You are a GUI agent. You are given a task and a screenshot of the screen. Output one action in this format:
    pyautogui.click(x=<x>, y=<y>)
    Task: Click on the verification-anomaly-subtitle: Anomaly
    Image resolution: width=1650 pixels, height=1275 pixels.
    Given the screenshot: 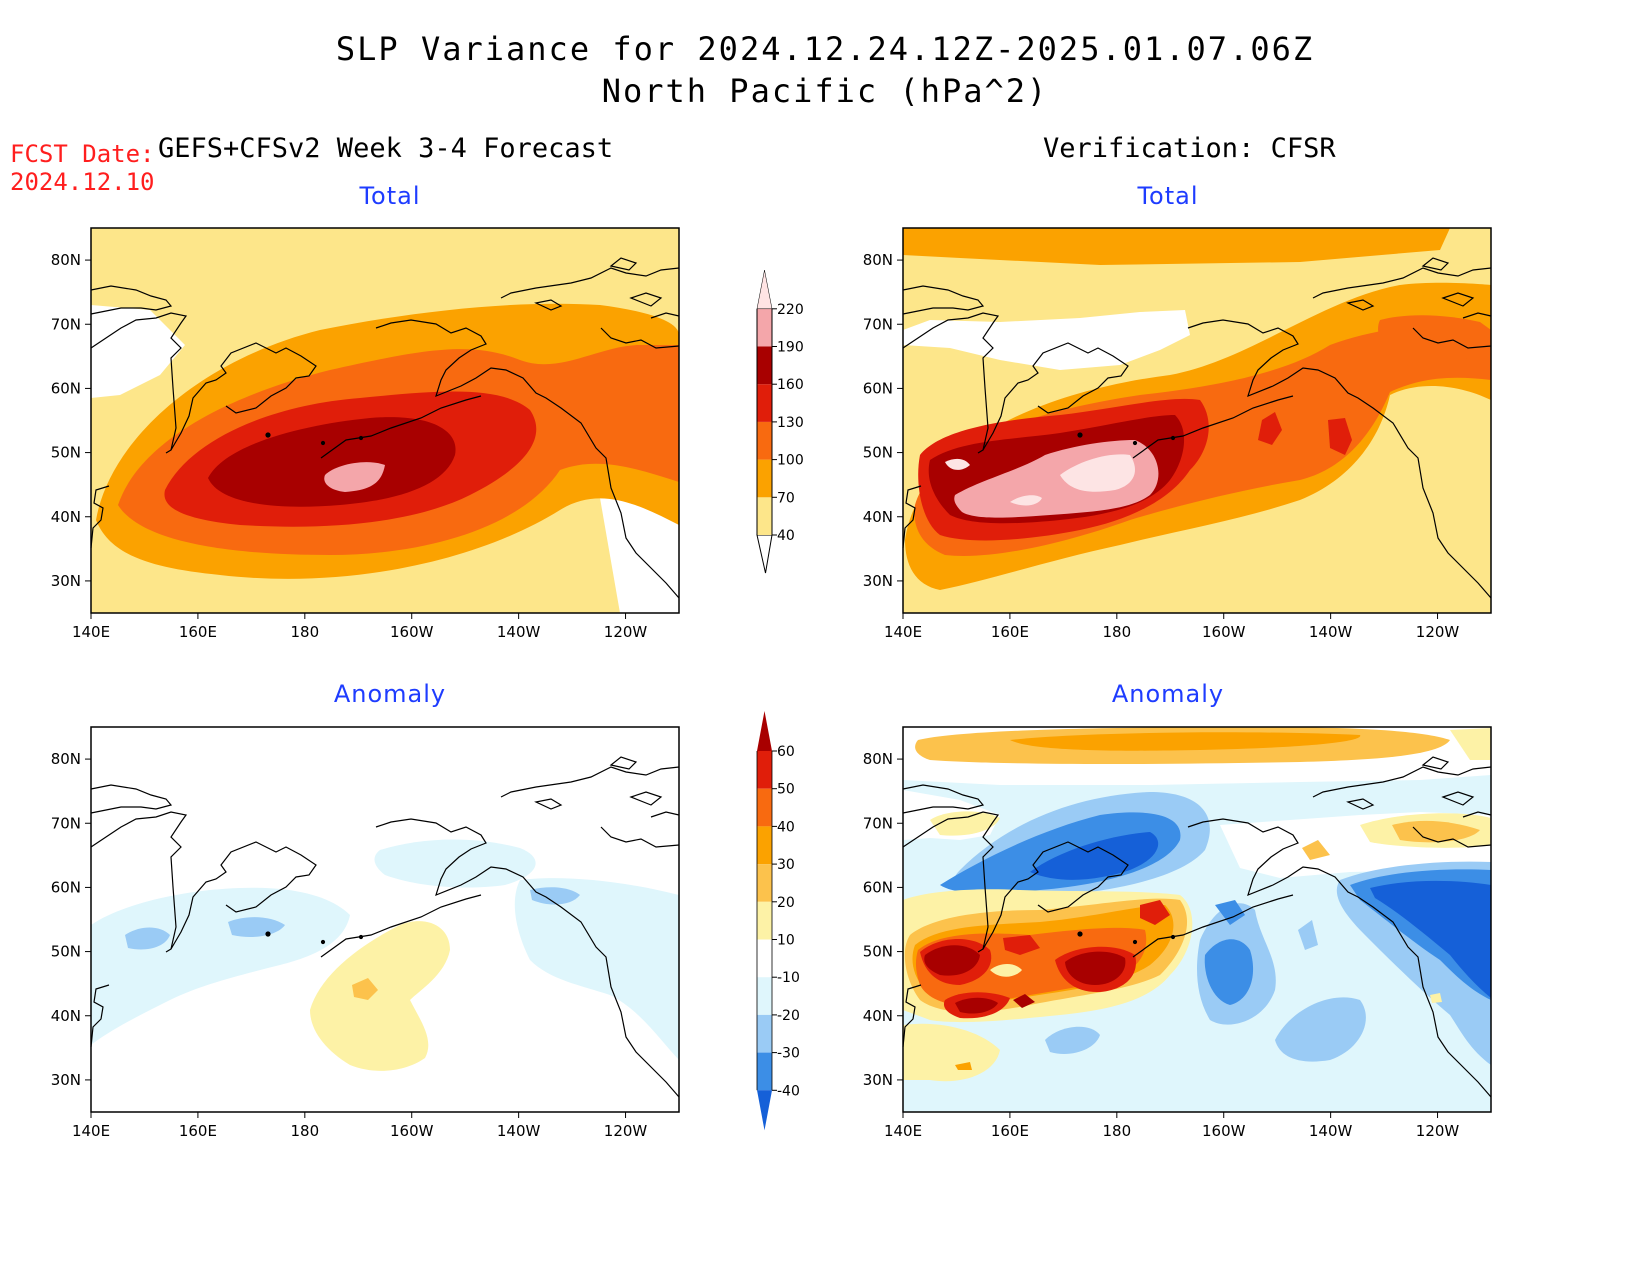 What is the action you would take?
    pyautogui.click(x=1168, y=694)
    